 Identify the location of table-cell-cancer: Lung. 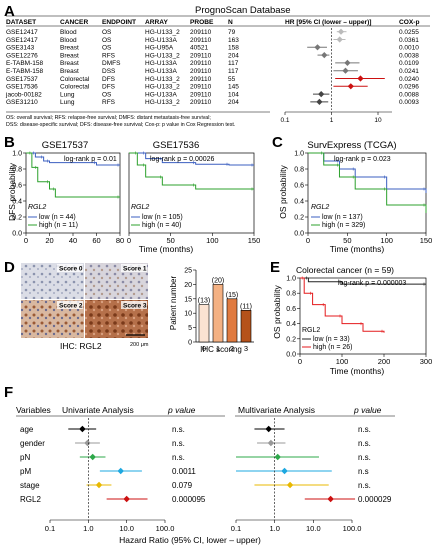
(67, 102).